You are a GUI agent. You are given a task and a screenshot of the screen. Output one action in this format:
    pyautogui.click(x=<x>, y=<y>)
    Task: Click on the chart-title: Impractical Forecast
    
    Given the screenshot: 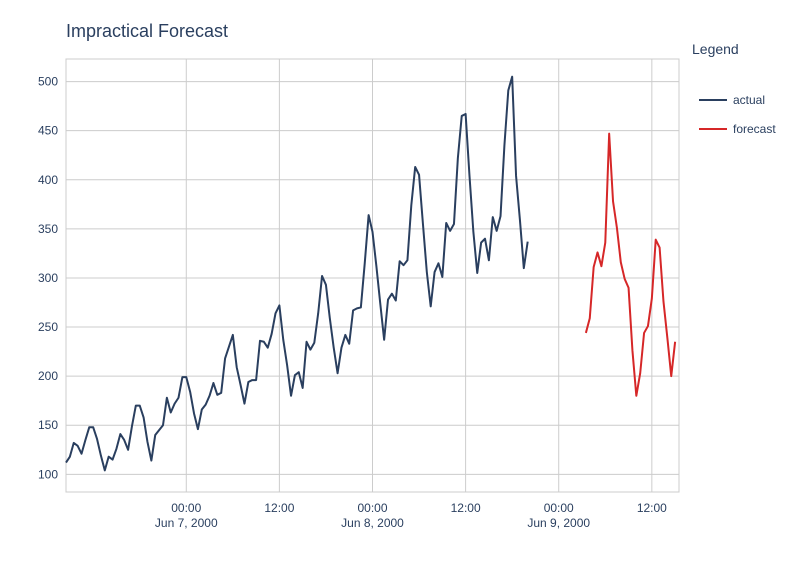 What is the action you would take?
    pyautogui.click(x=147, y=31)
    